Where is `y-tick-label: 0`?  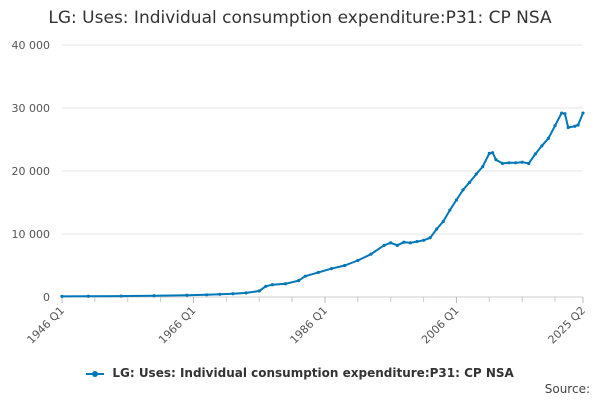
y-tick-label: 0 is located at coordinates (46, 297).